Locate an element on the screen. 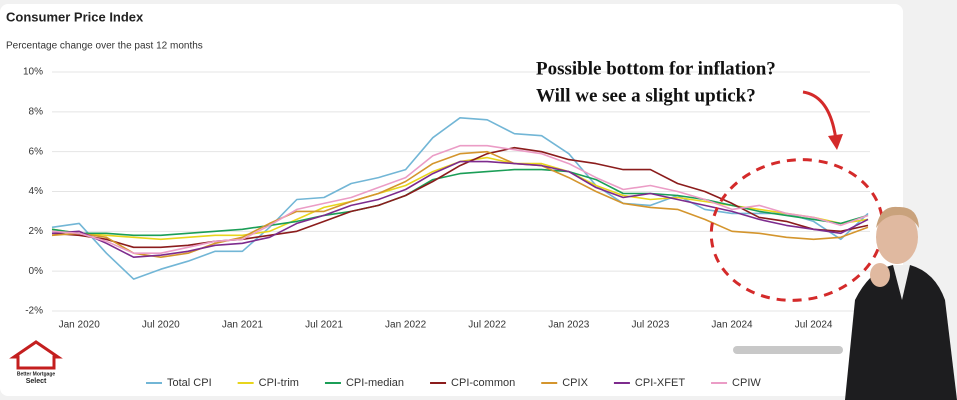 This screenshot has width=957, height=400. y-tick-label: 2% is located at coordinates (36, 231).